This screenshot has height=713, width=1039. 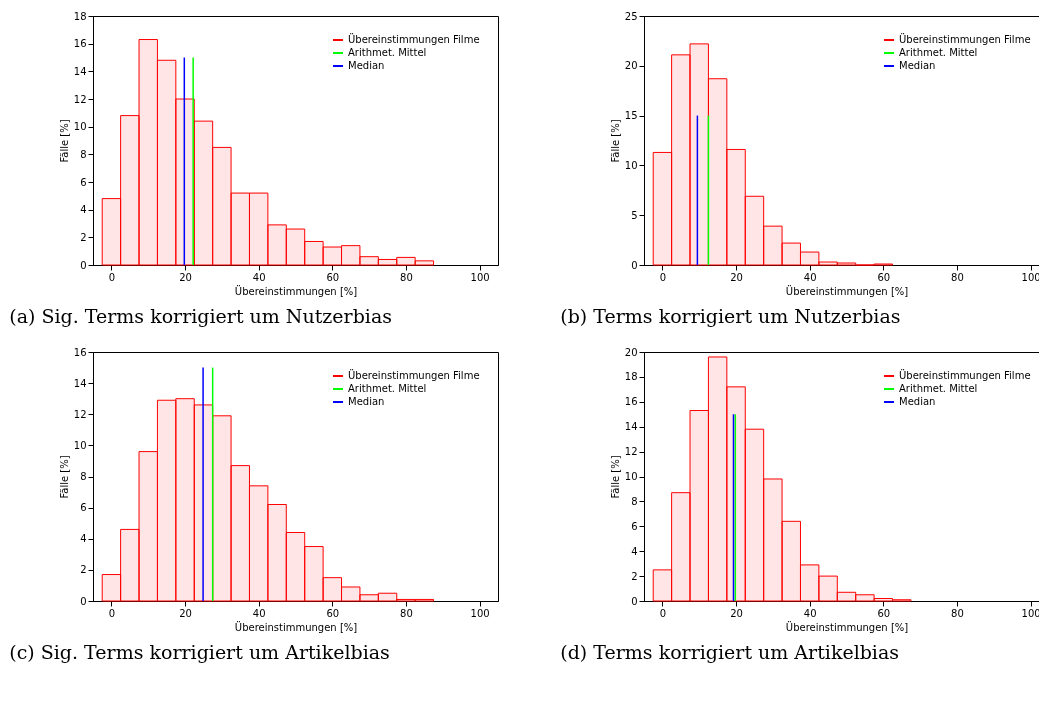 What do you see at coordinates (631, 16) in the screenshot?
I see `y-tick-label: 25` at bounding box center [631, 16].